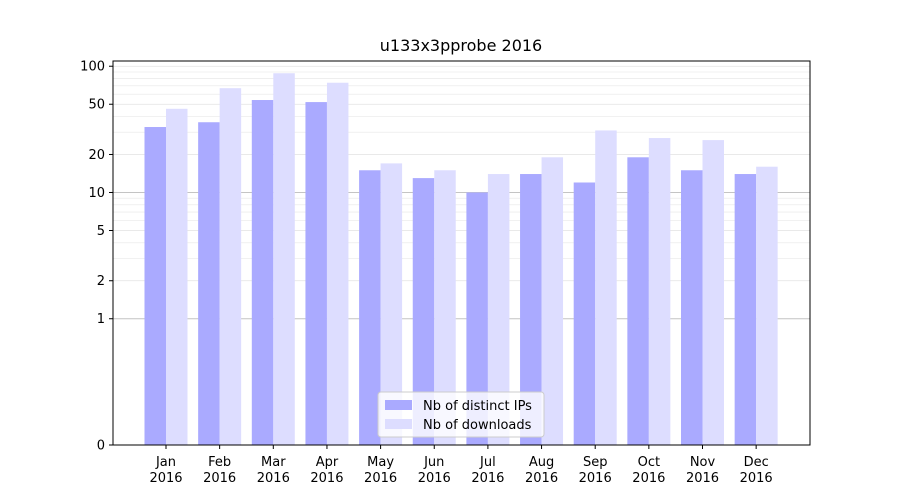  What do you see at coordinates (756, 462) in the screenshot?
I see `x-tick-label-month: Dec` at bounding box center [756, 462].